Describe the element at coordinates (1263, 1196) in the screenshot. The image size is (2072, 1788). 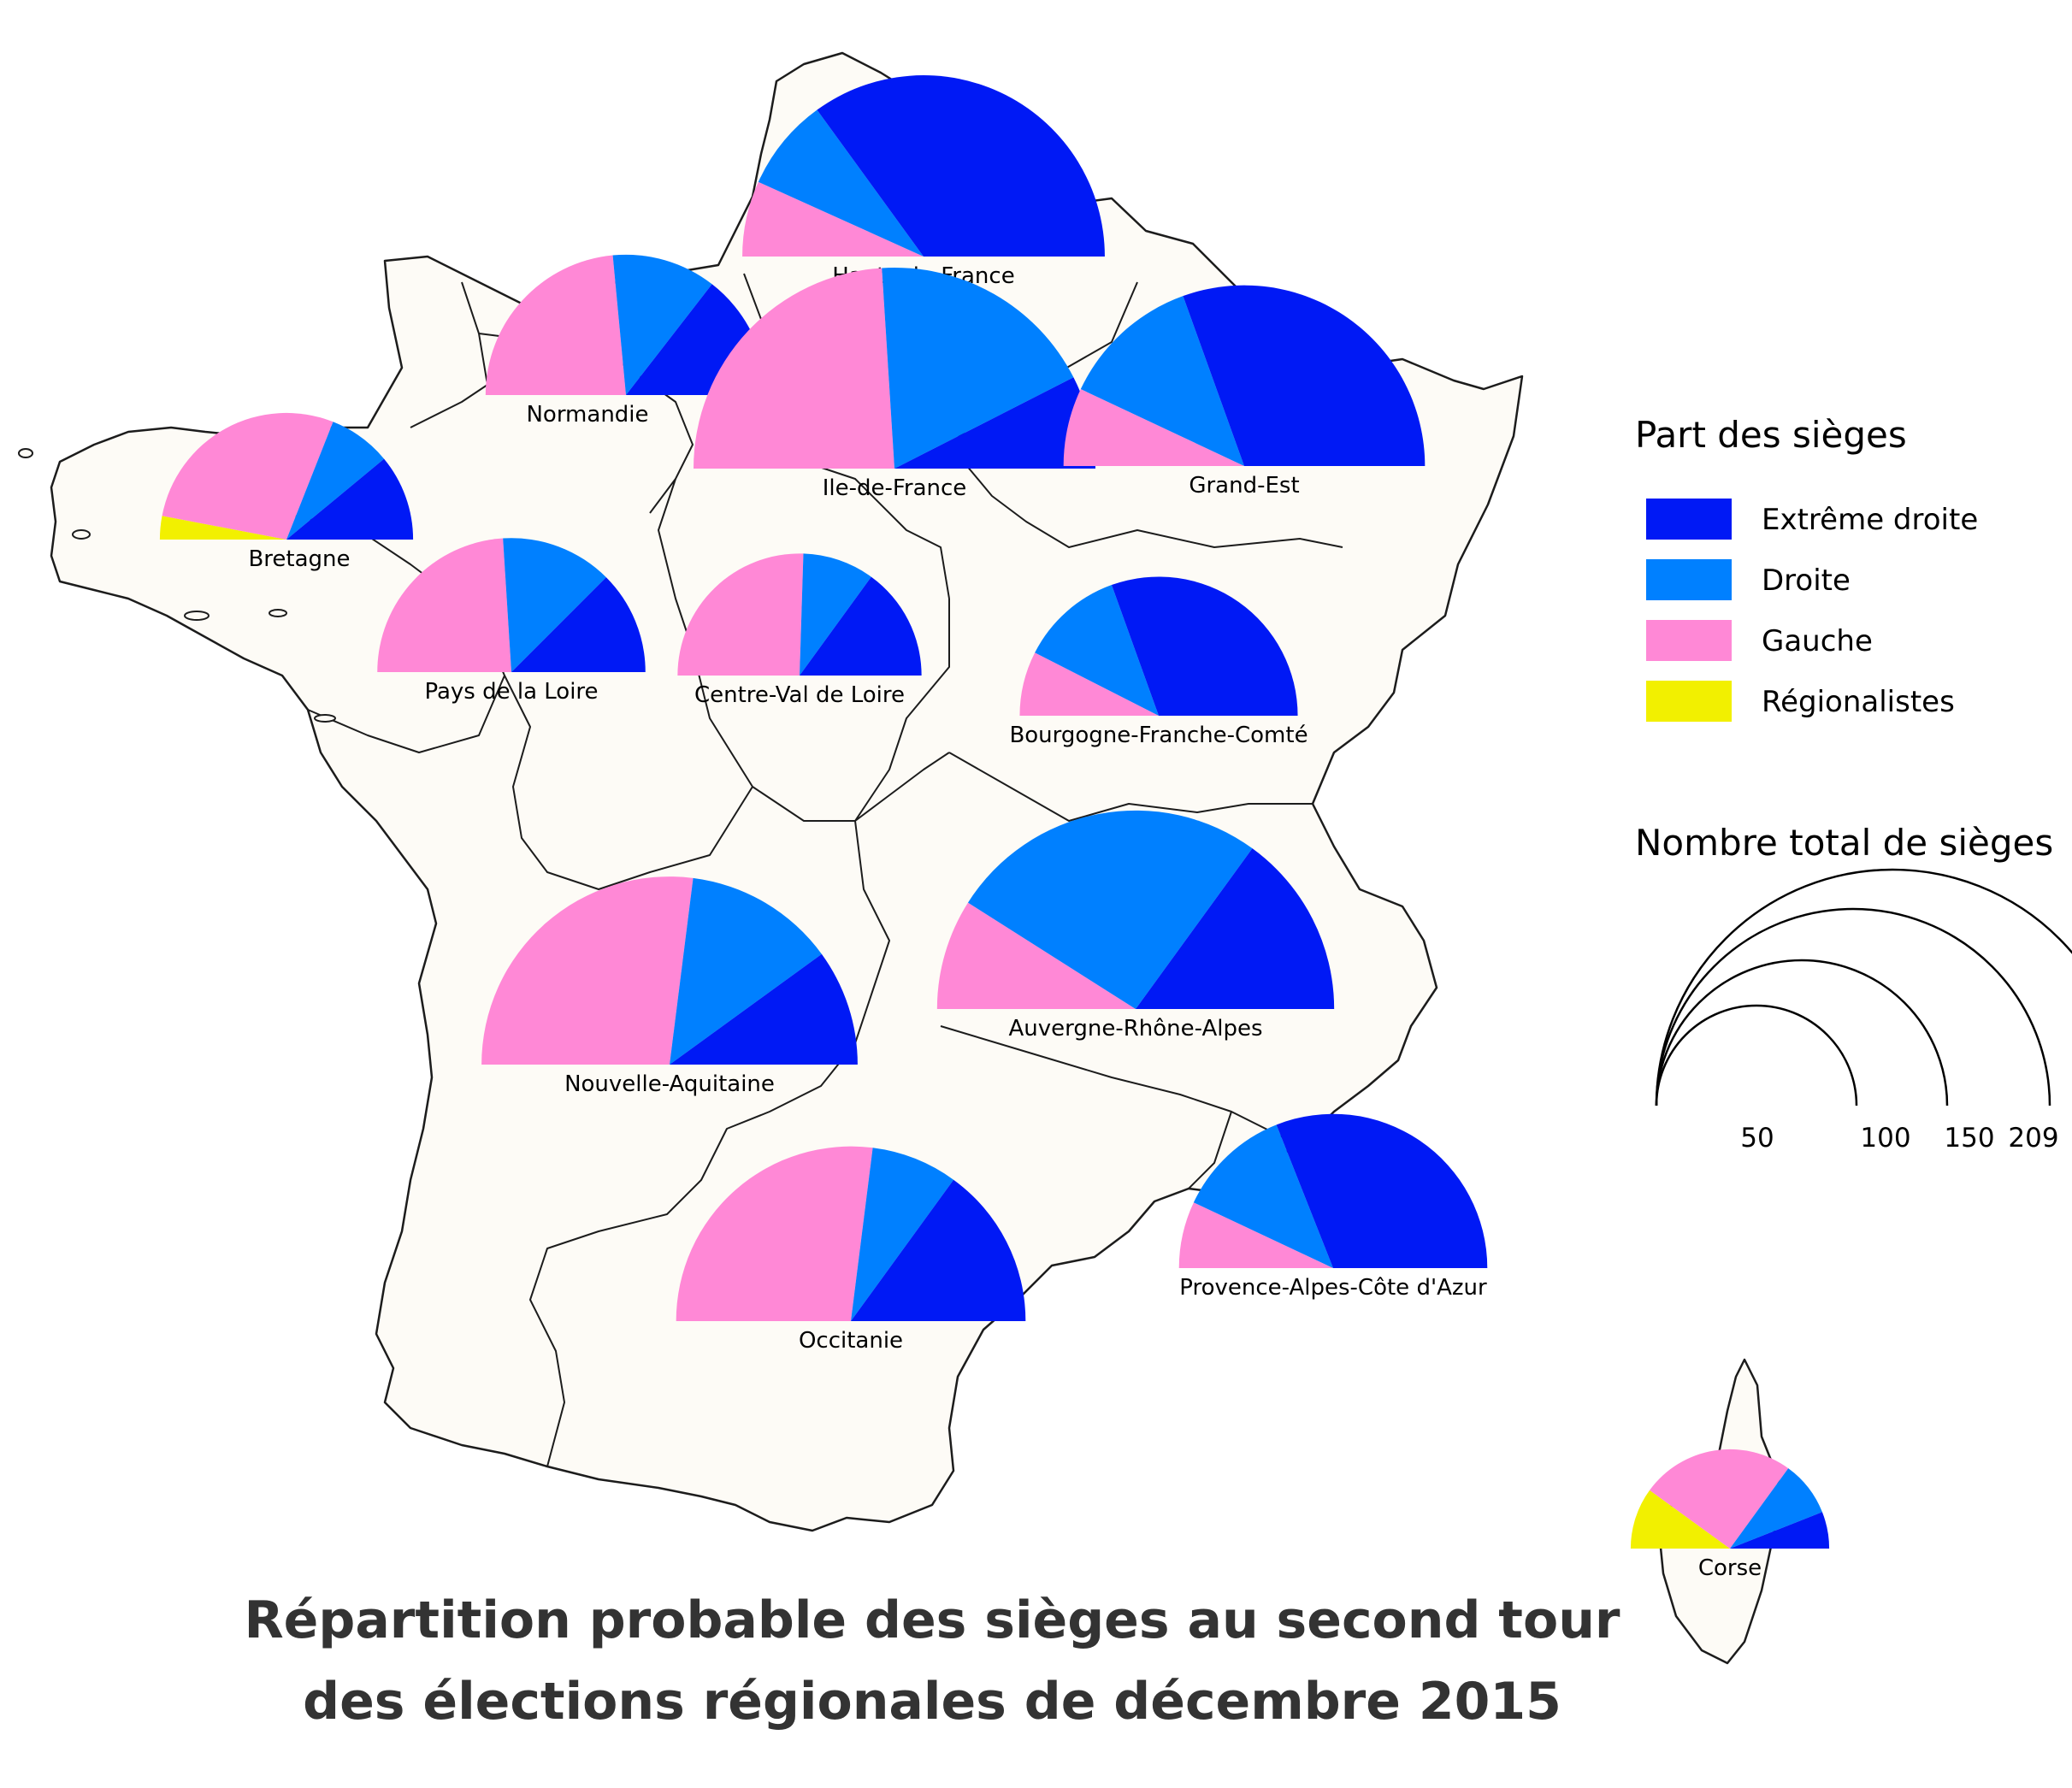
I see `pie-slice-provence-alpes-cote-d-azur-droite` at that location.